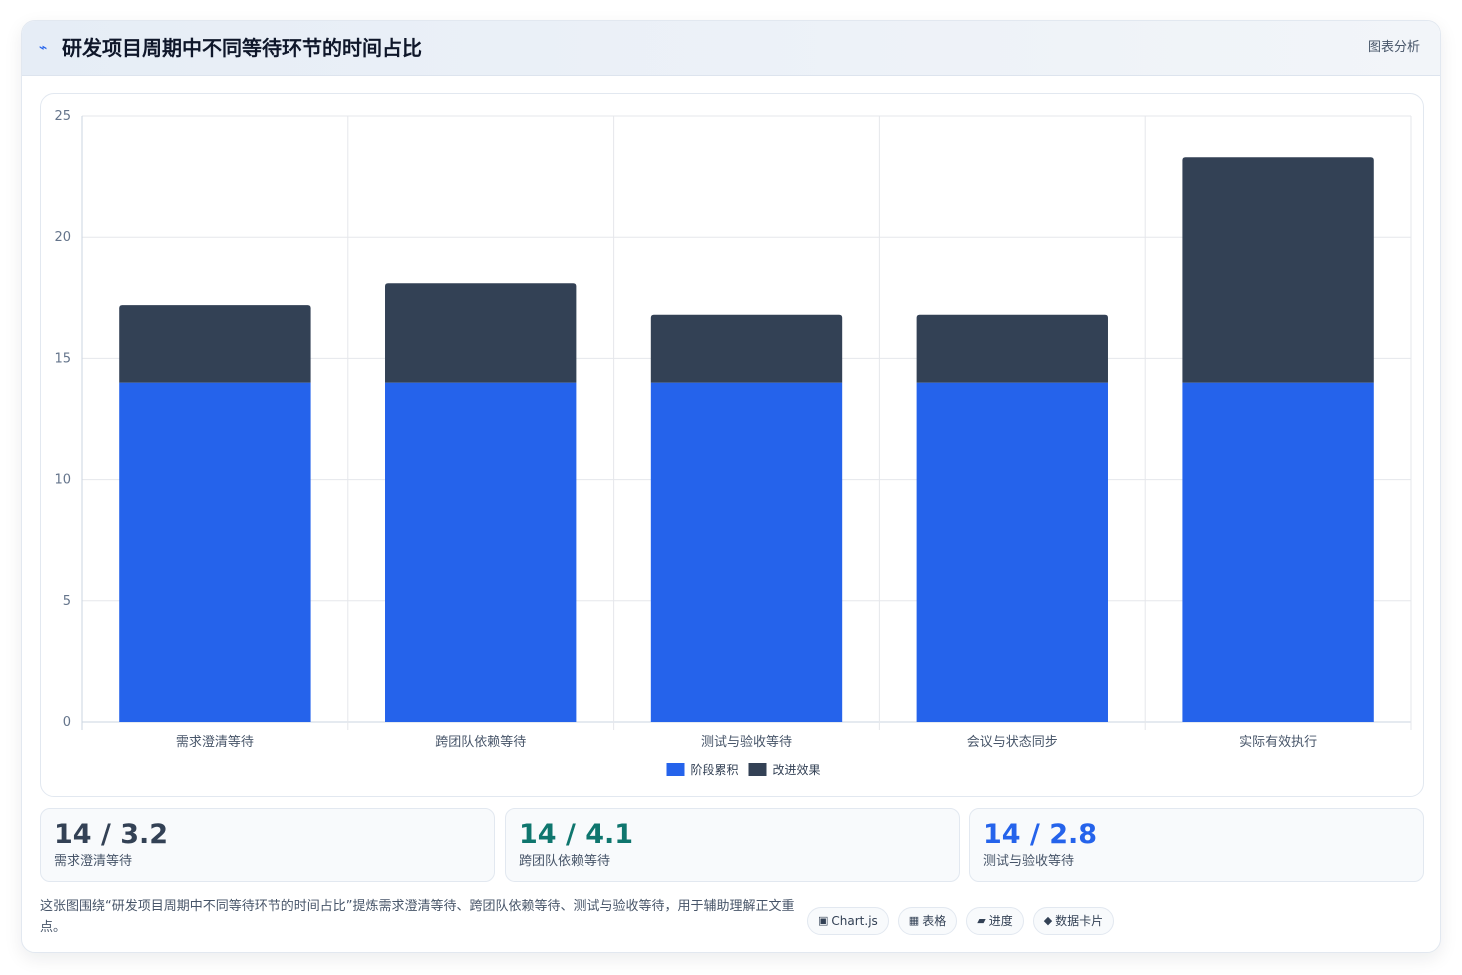 This screenshot has width=1462, height=975. Describe the element at coordinates (111, 834) in the screenshot. I see `stat-value: 14 / 3.2` at that location.